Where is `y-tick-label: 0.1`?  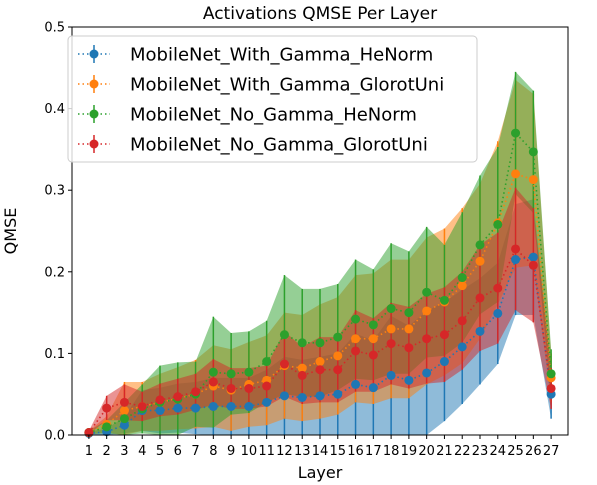
y-tick-label: 0.1 is located at coordinates (54, 354).